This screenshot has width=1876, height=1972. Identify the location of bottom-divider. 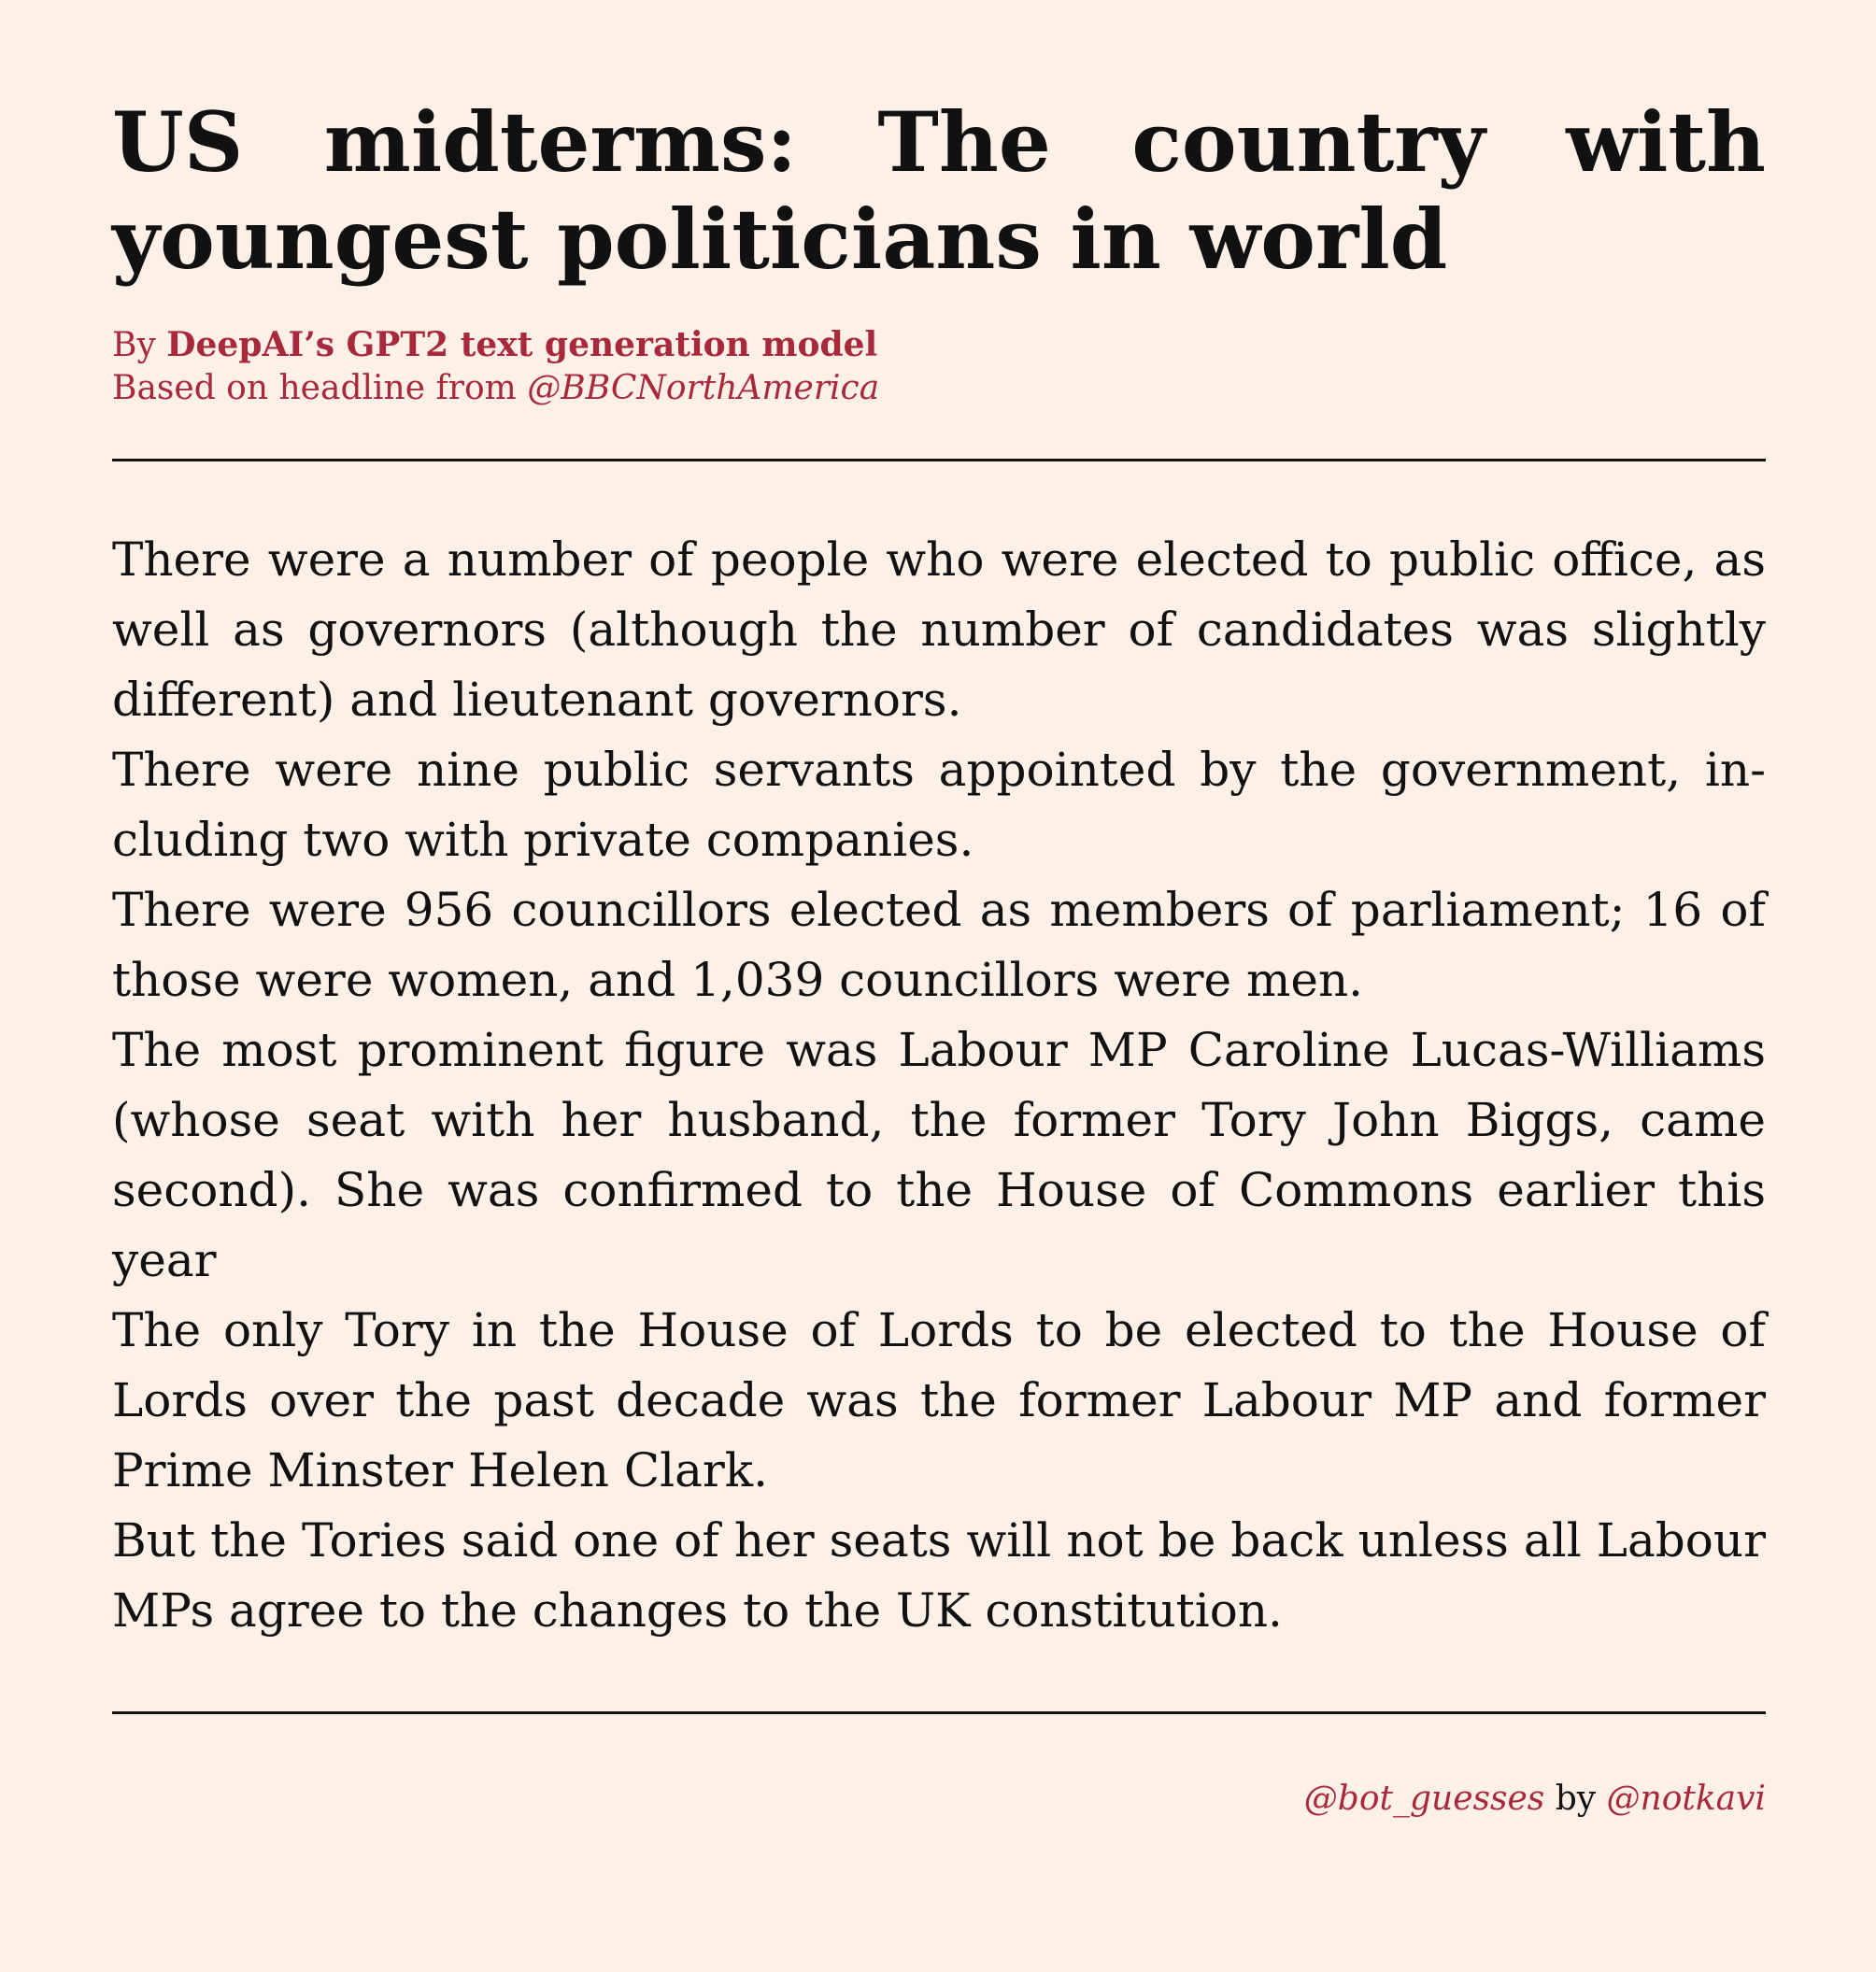
(939, 1713).